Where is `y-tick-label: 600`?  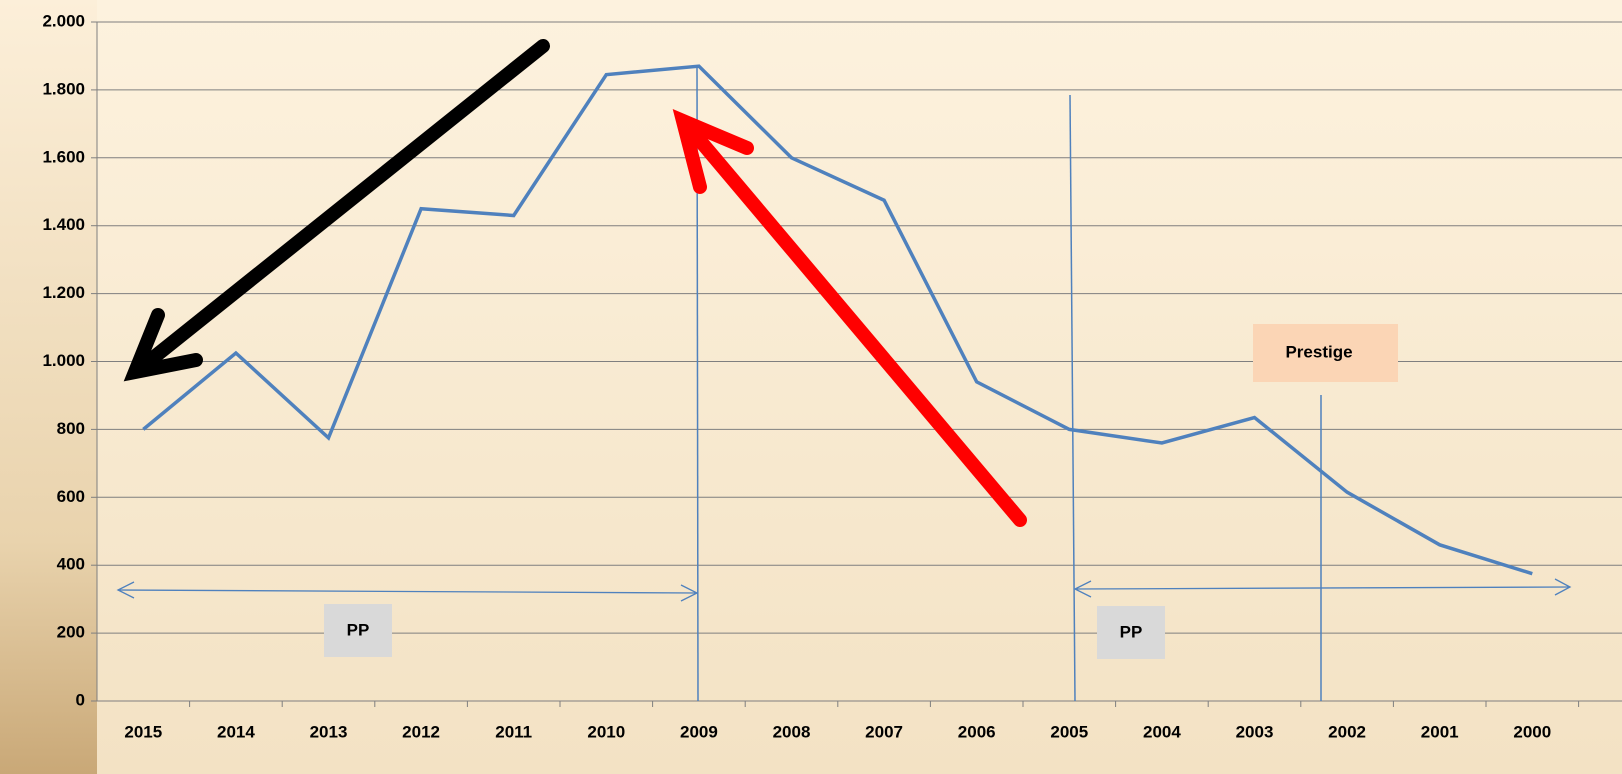 y-tick-label: 600 is located at coordinates (71, 496).